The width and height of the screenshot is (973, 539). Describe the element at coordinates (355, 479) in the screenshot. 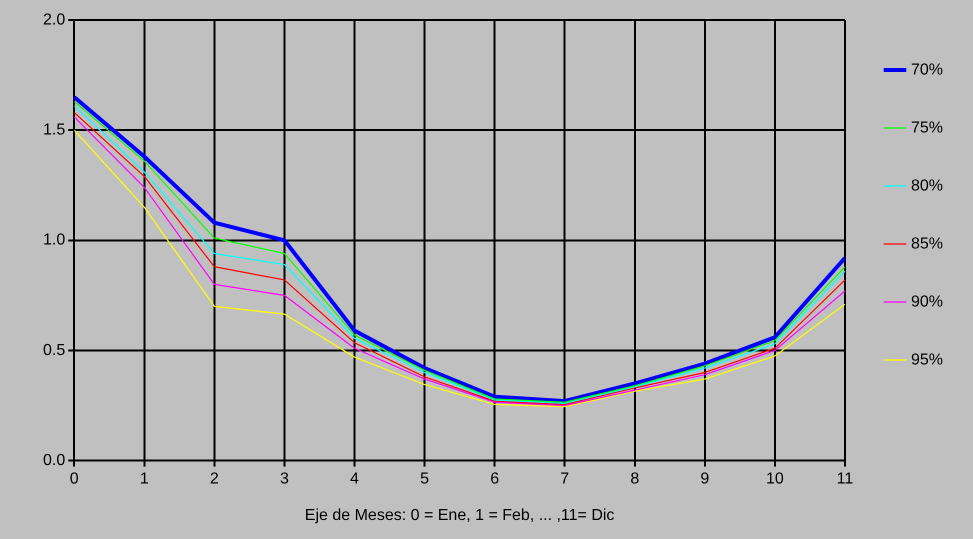

I see `x-tick-label: 4` at that location.